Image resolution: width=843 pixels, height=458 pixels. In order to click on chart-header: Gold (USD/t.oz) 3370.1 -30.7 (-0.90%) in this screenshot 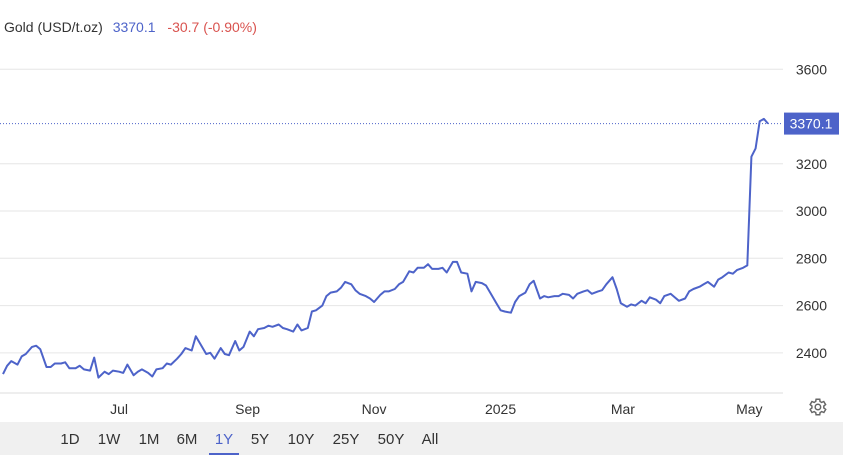, I will do `click(134, 27)`.